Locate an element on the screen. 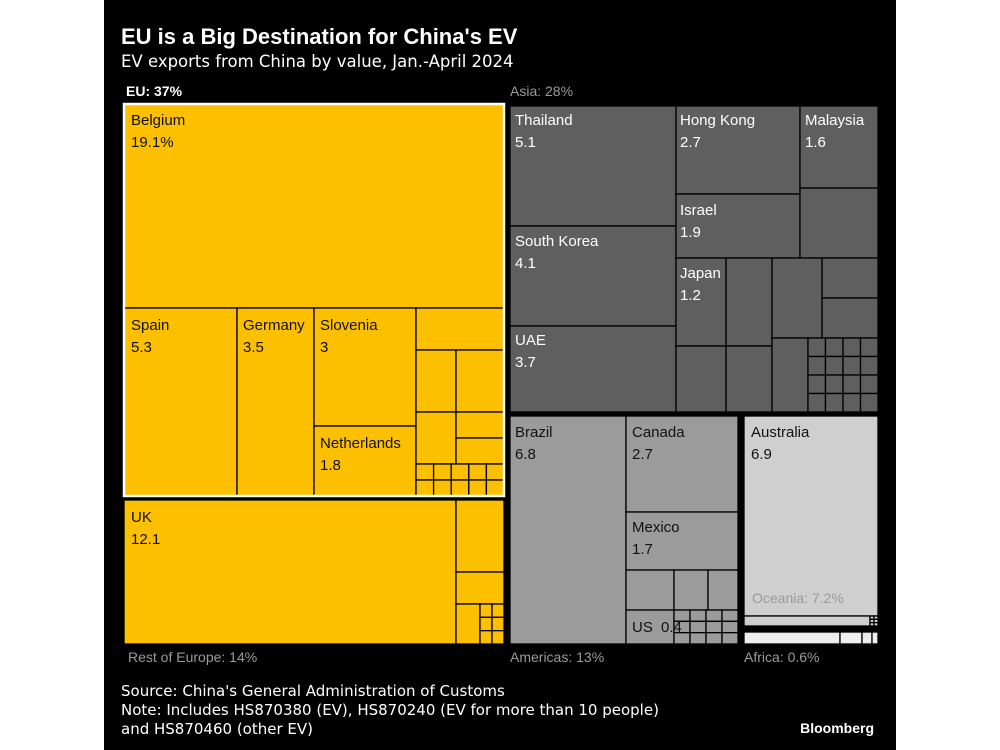 The height and width of the screenshot is (750, 1000). label-canada: Canada is located at coordinates (658, 432).